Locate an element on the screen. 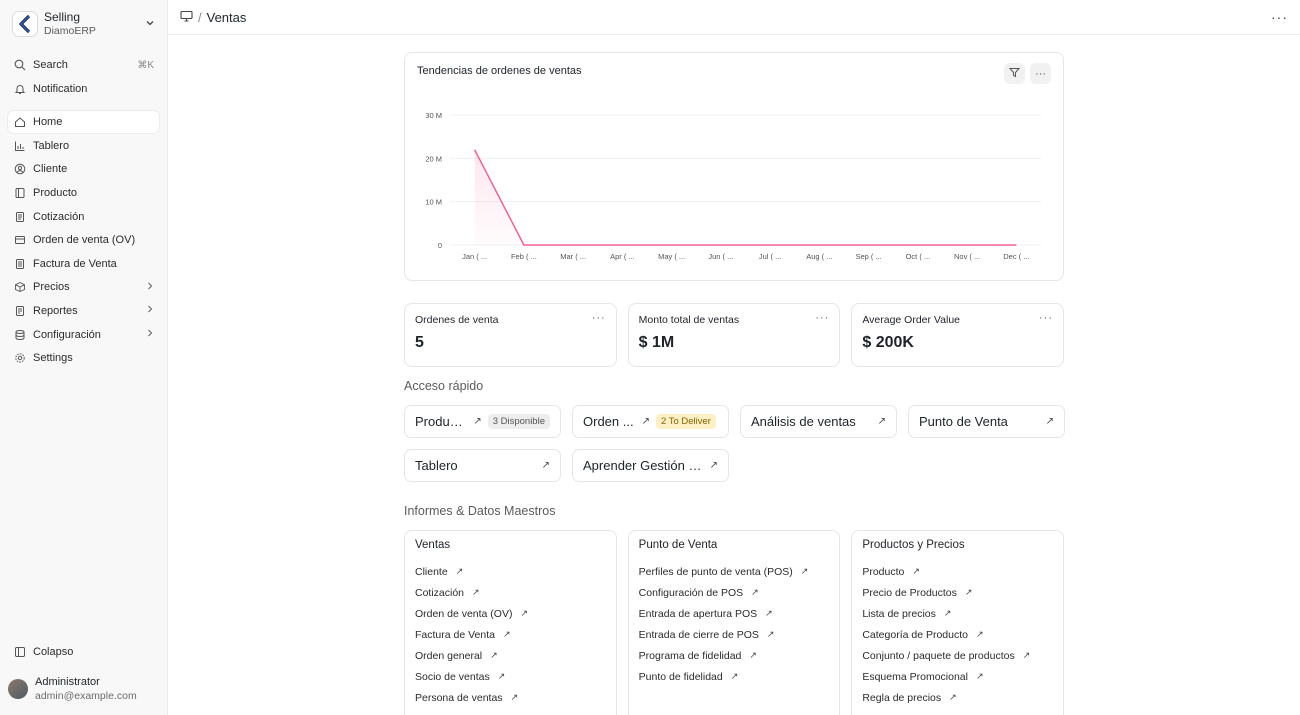 The height and width of the screenshot is (715, 1300). number-card-label: Ordenes de venta is located at coordinates (457, 320).